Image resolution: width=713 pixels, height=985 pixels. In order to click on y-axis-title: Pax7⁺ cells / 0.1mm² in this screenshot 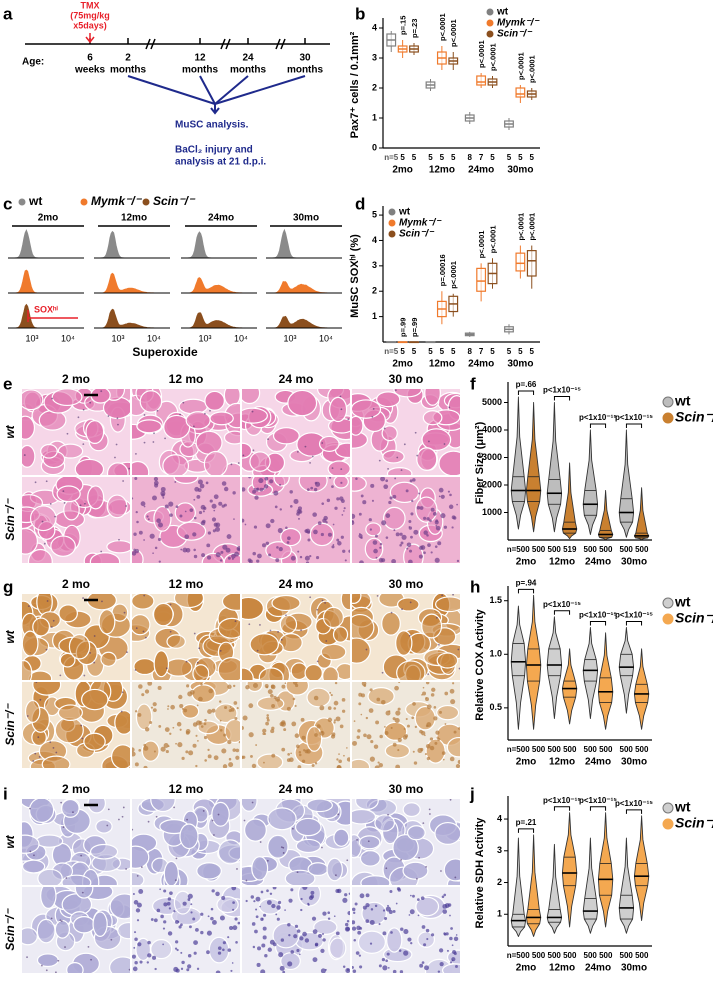, I will do `click(355, 84)`.